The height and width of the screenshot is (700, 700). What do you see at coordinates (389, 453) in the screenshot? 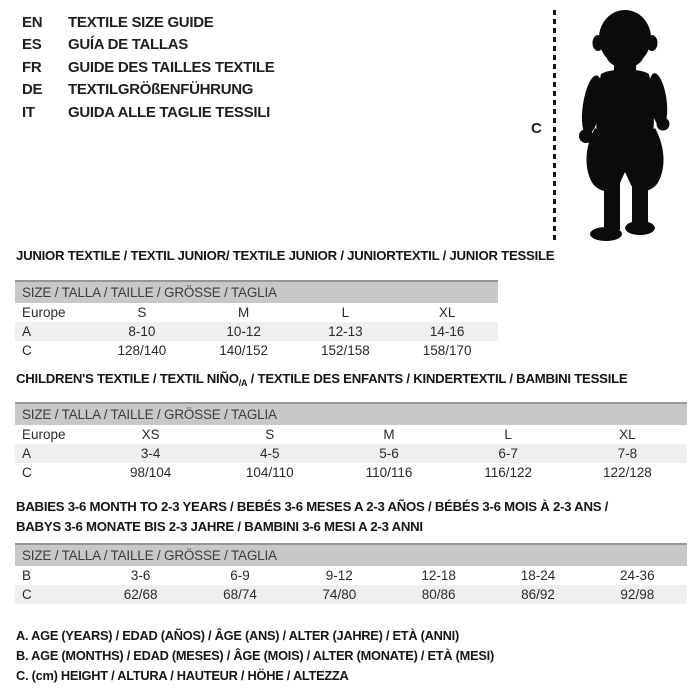
I see `cell: 5-6` at bounding box center [389, 453].